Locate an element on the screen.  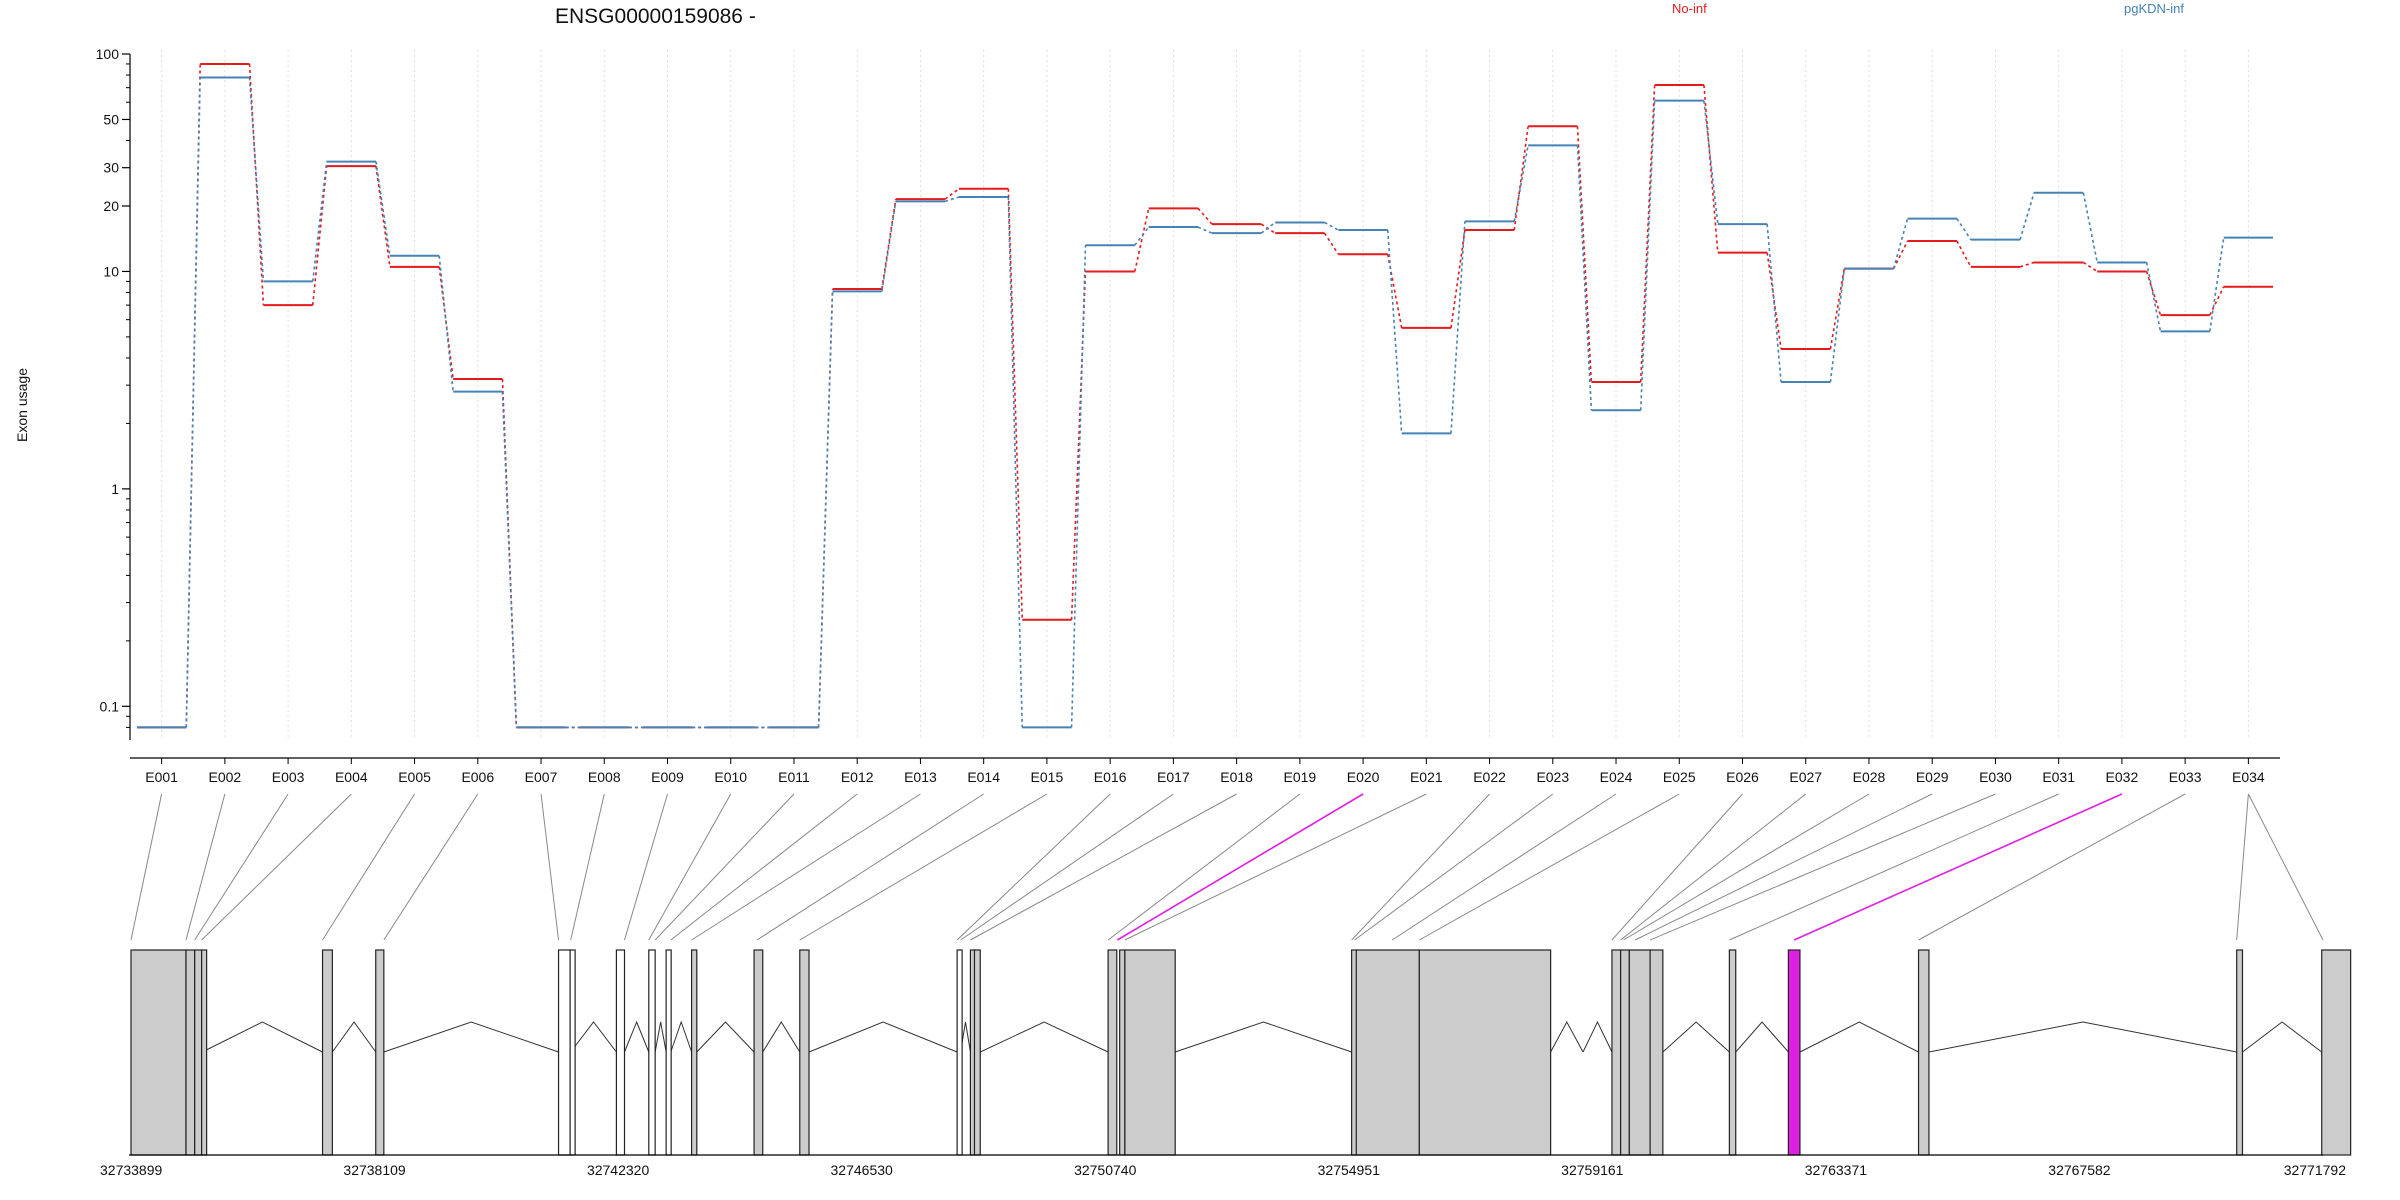
x-tick-label: E010 is located at coordinates (730, 777).